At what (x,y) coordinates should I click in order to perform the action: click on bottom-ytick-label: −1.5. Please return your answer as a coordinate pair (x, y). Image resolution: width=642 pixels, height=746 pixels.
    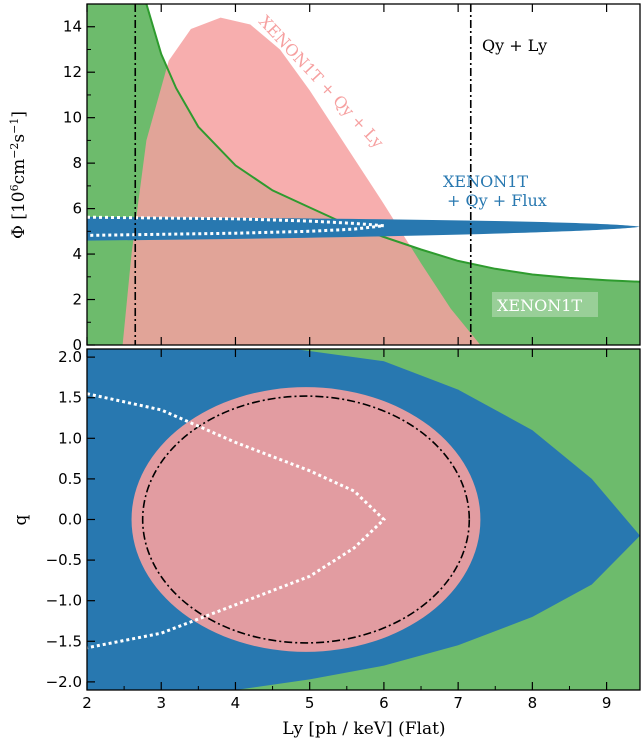
    Looking at the image, I should click on (64, 641).